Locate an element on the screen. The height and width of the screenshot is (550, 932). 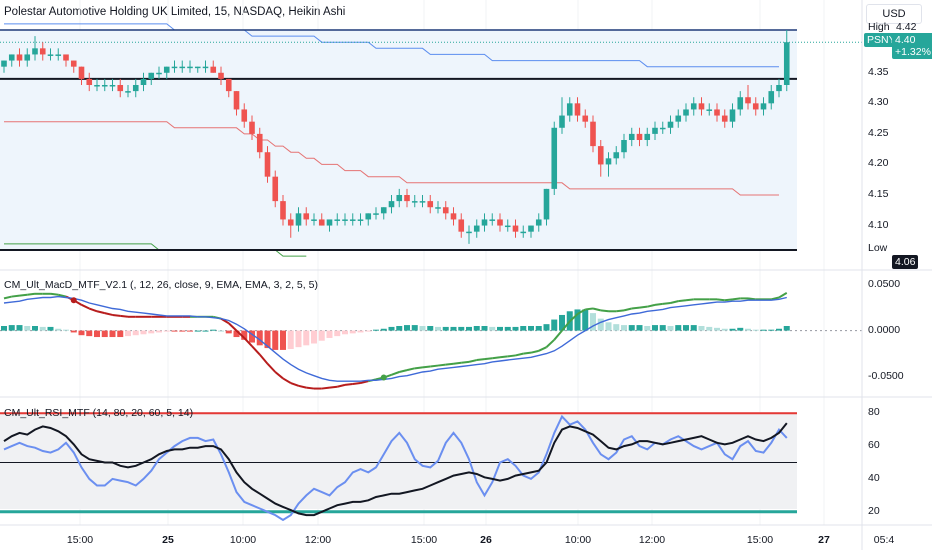
time-tick: 10:00 is located at coordinates (243, 540).